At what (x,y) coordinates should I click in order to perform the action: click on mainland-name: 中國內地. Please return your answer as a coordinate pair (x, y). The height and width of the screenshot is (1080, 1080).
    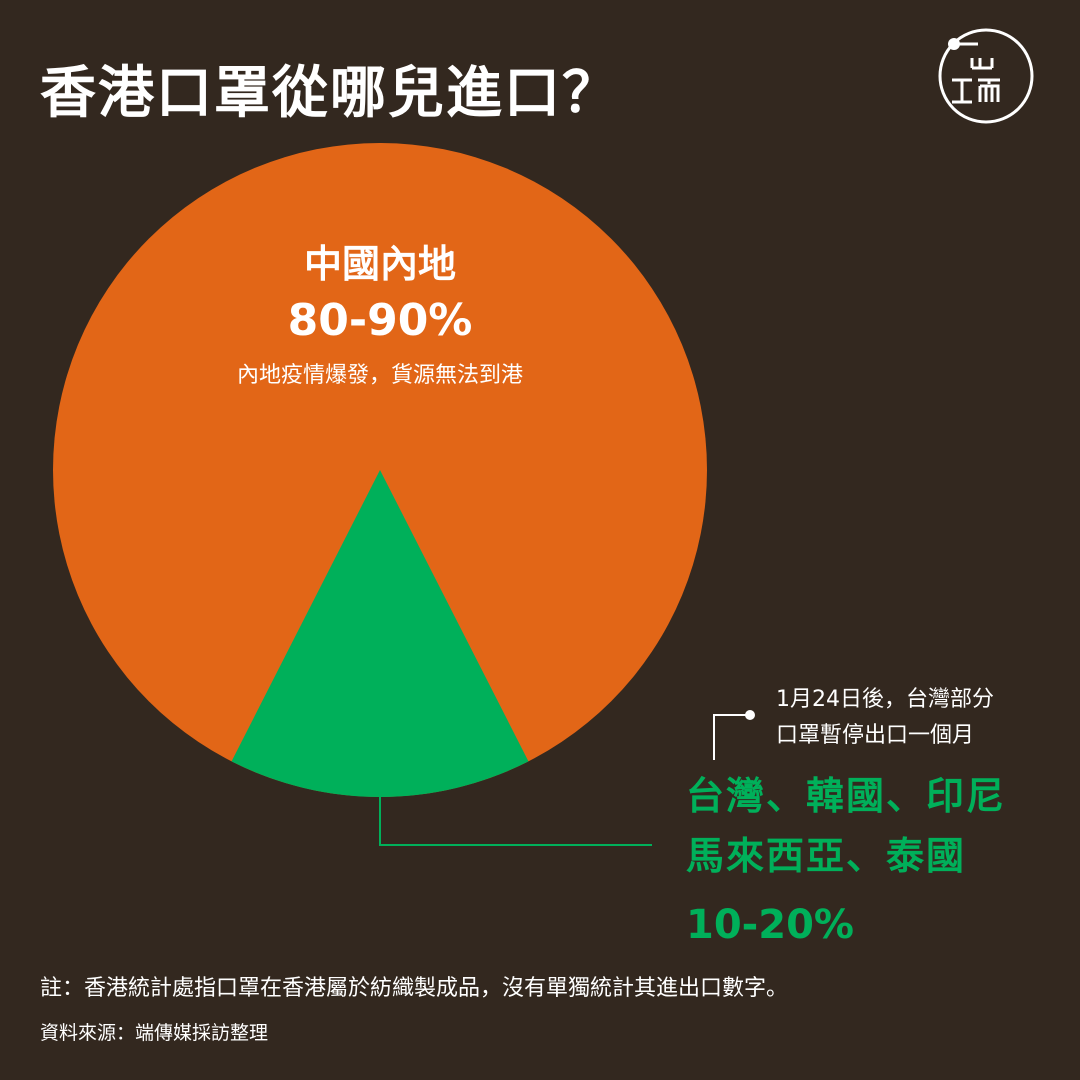
    Looking at the image, I should click on (380, 264).